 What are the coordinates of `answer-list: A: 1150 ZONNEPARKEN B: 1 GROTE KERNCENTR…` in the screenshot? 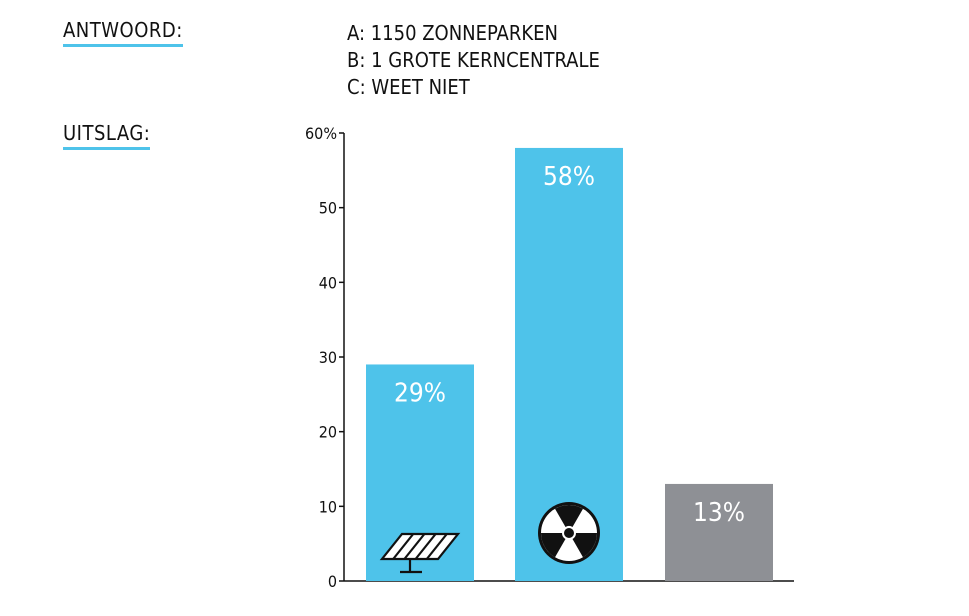 It's located at (473, 60).